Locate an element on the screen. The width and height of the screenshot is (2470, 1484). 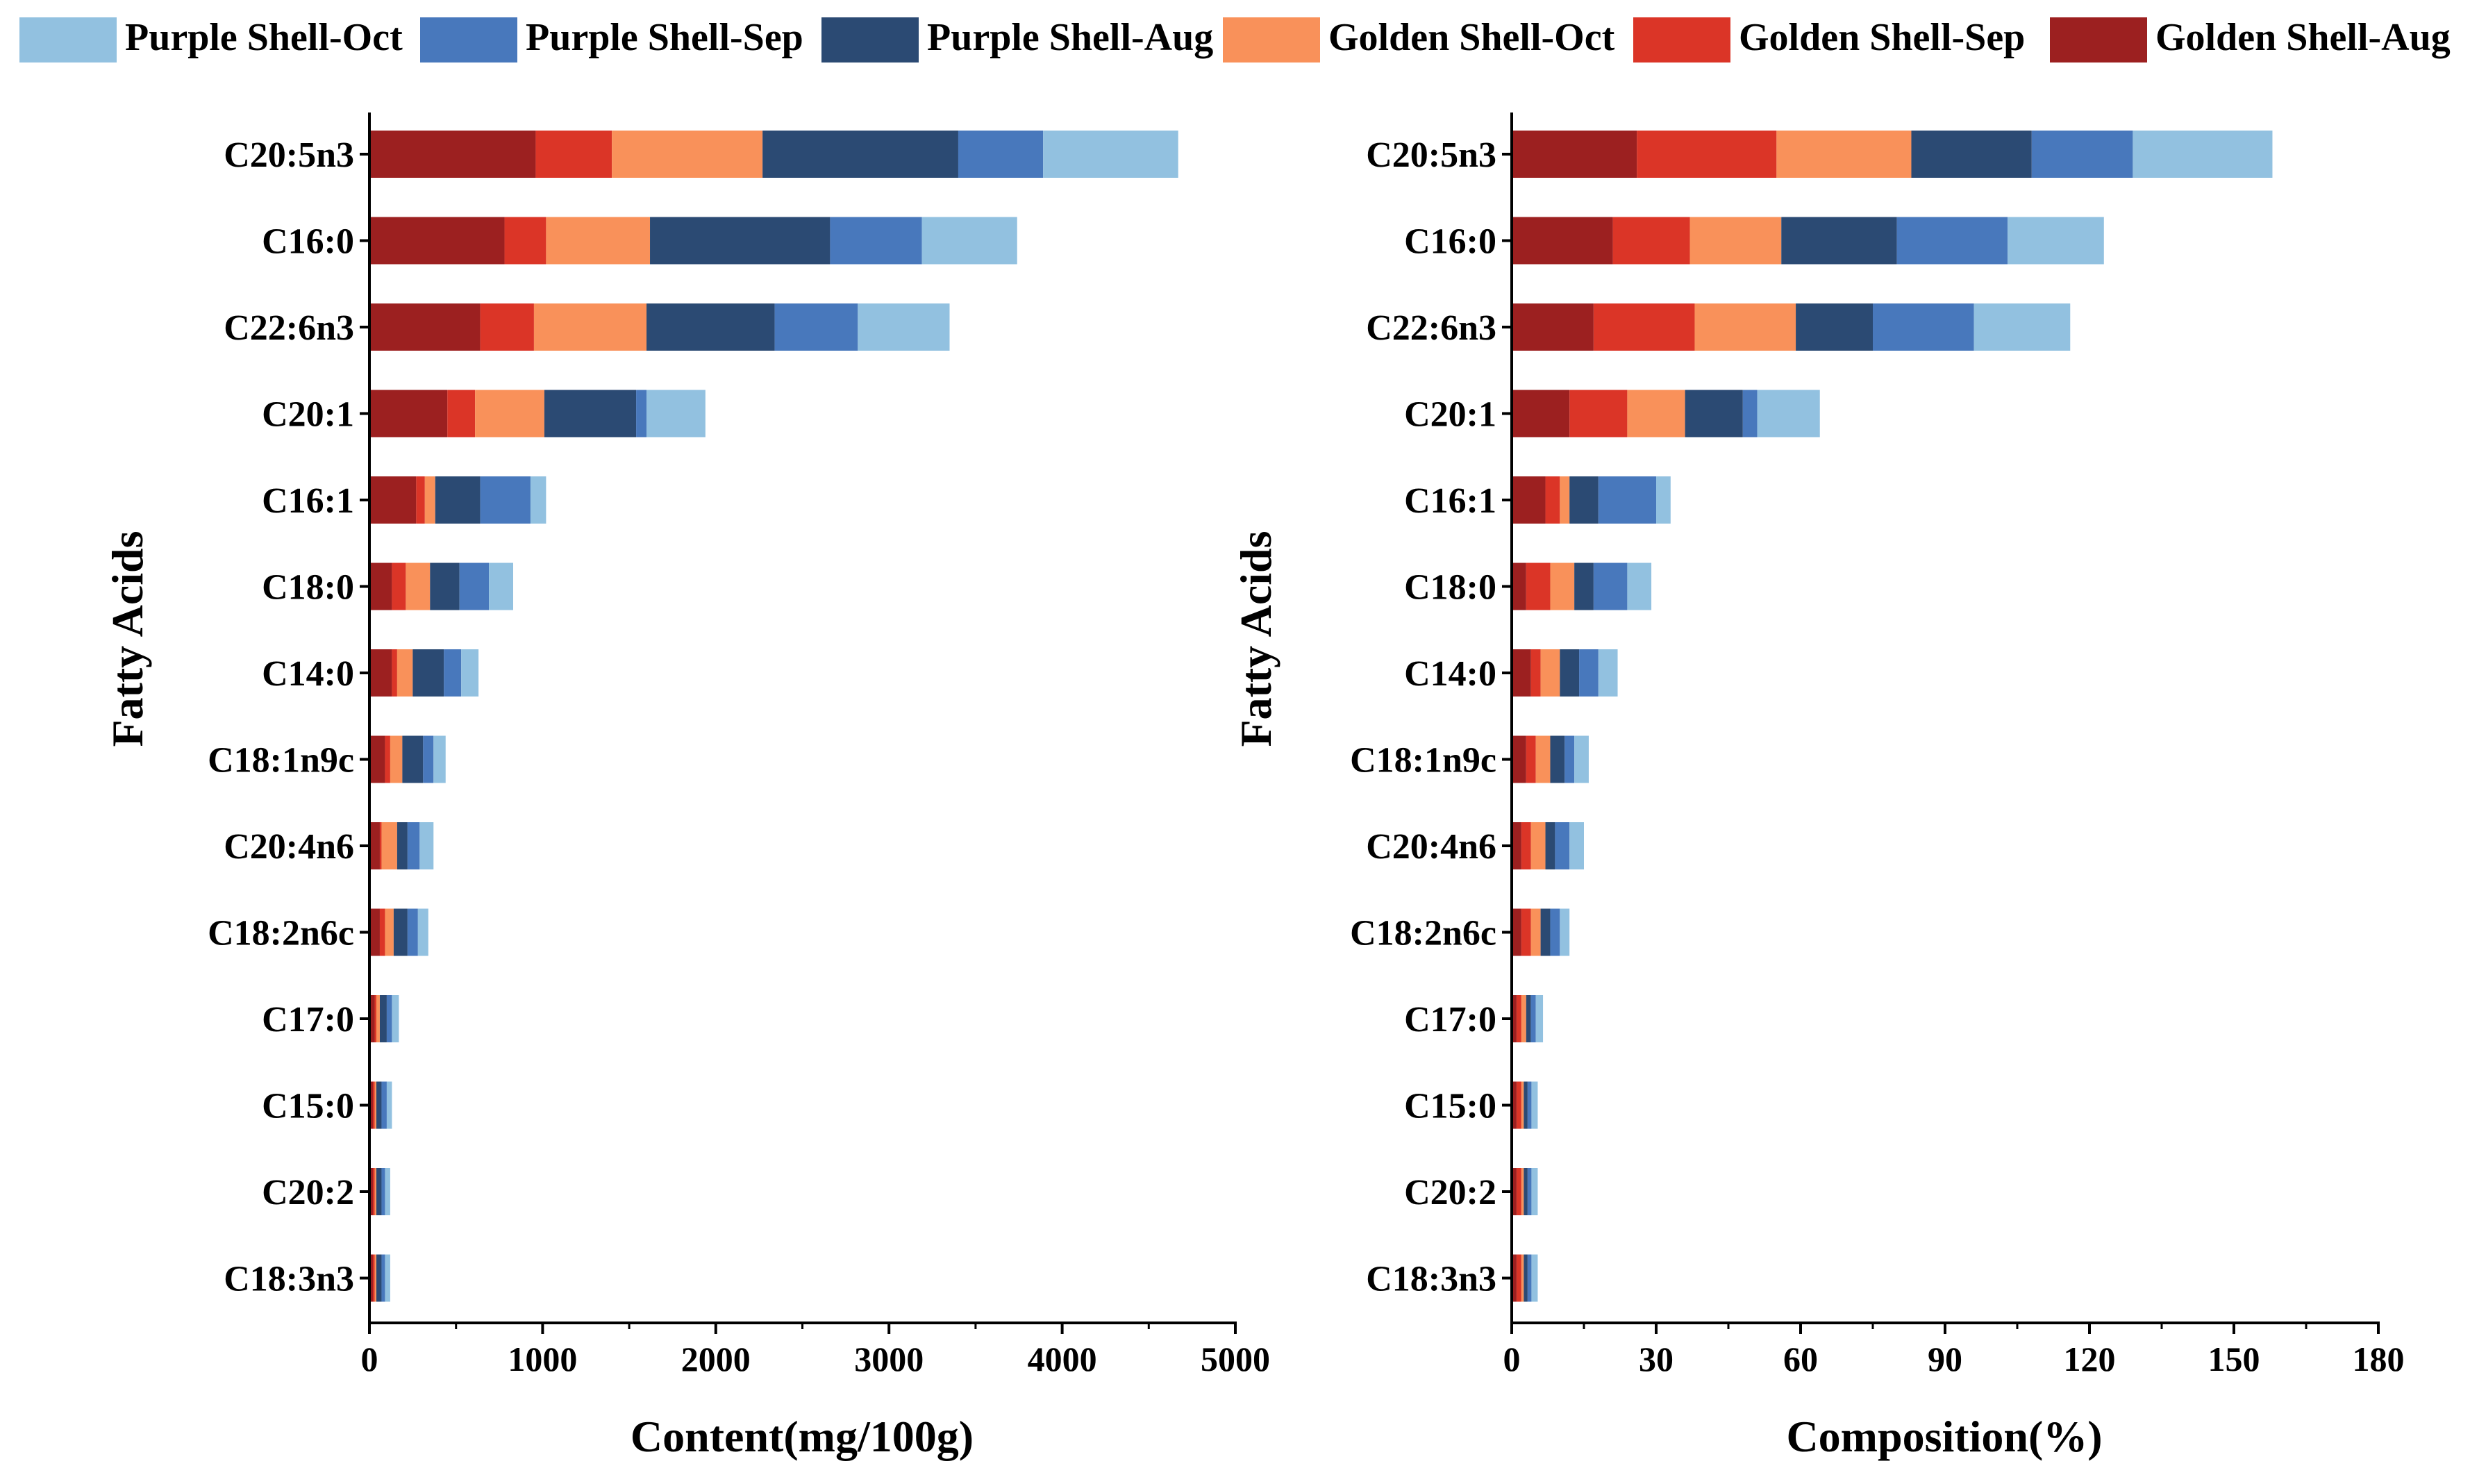
bar-c20-5n3-golden-shell-aug is located at coordinates (452, 154).